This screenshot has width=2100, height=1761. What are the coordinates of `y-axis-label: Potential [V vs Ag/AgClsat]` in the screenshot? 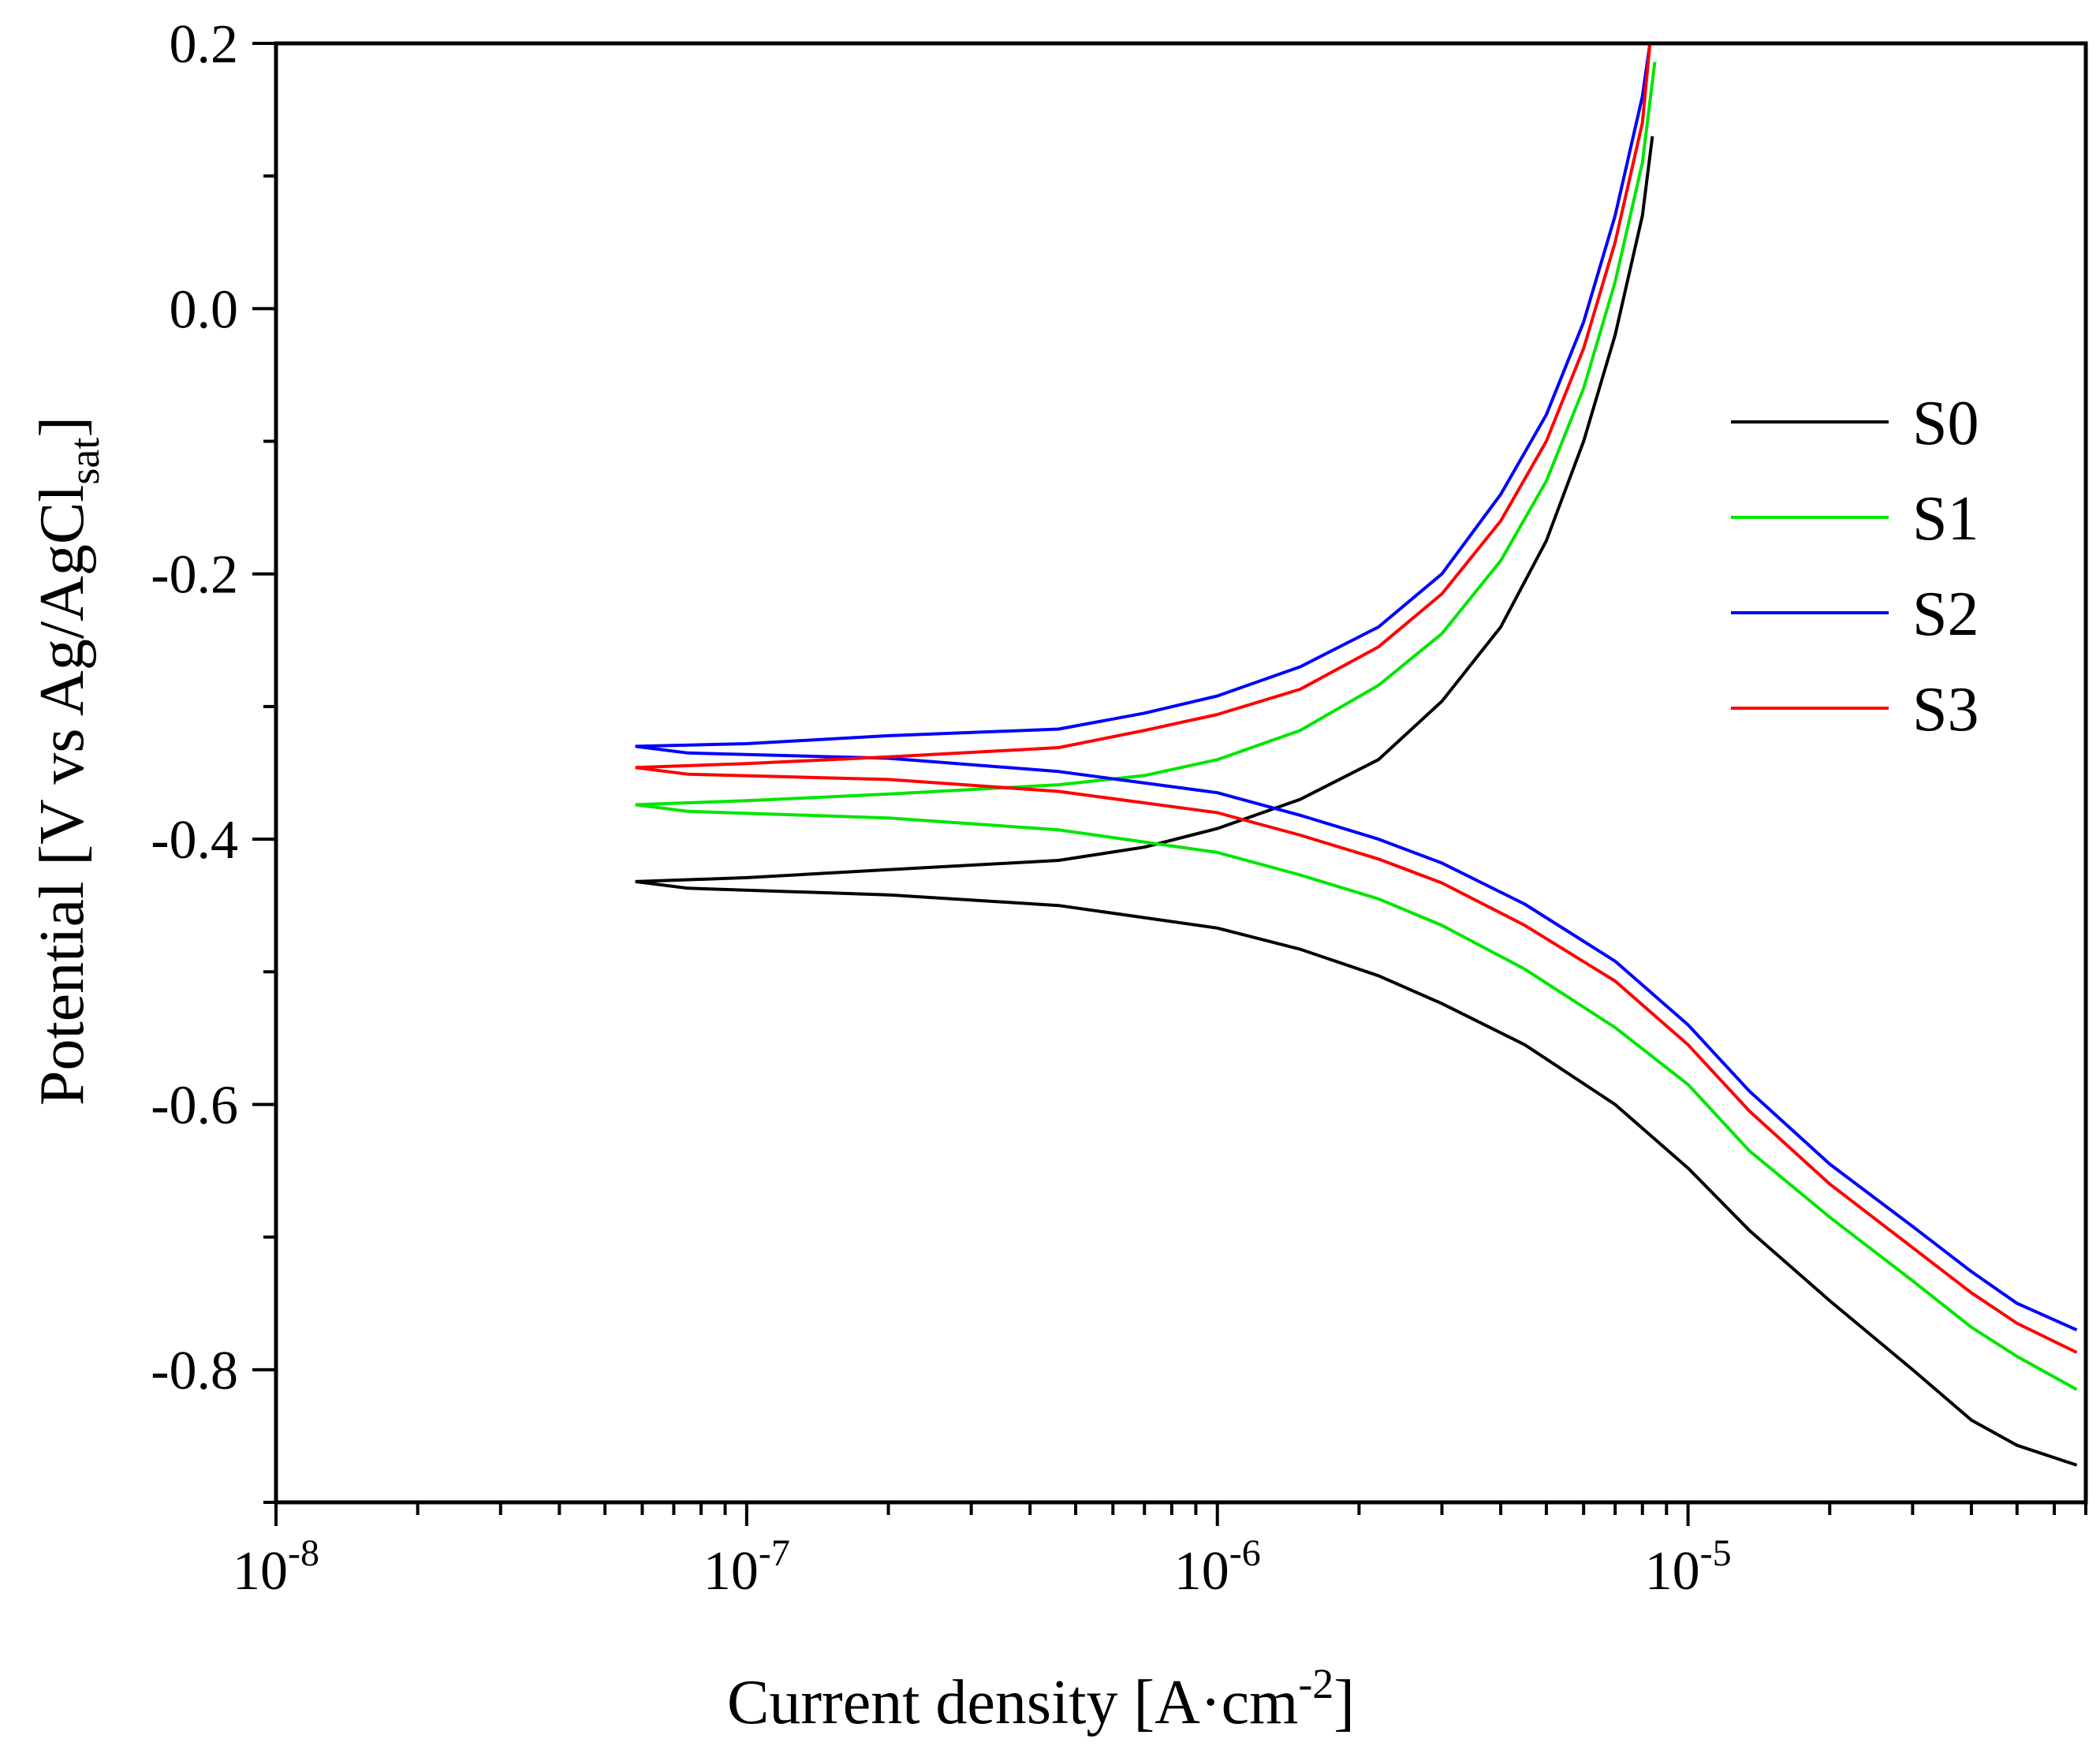 It's located at (68, 761).